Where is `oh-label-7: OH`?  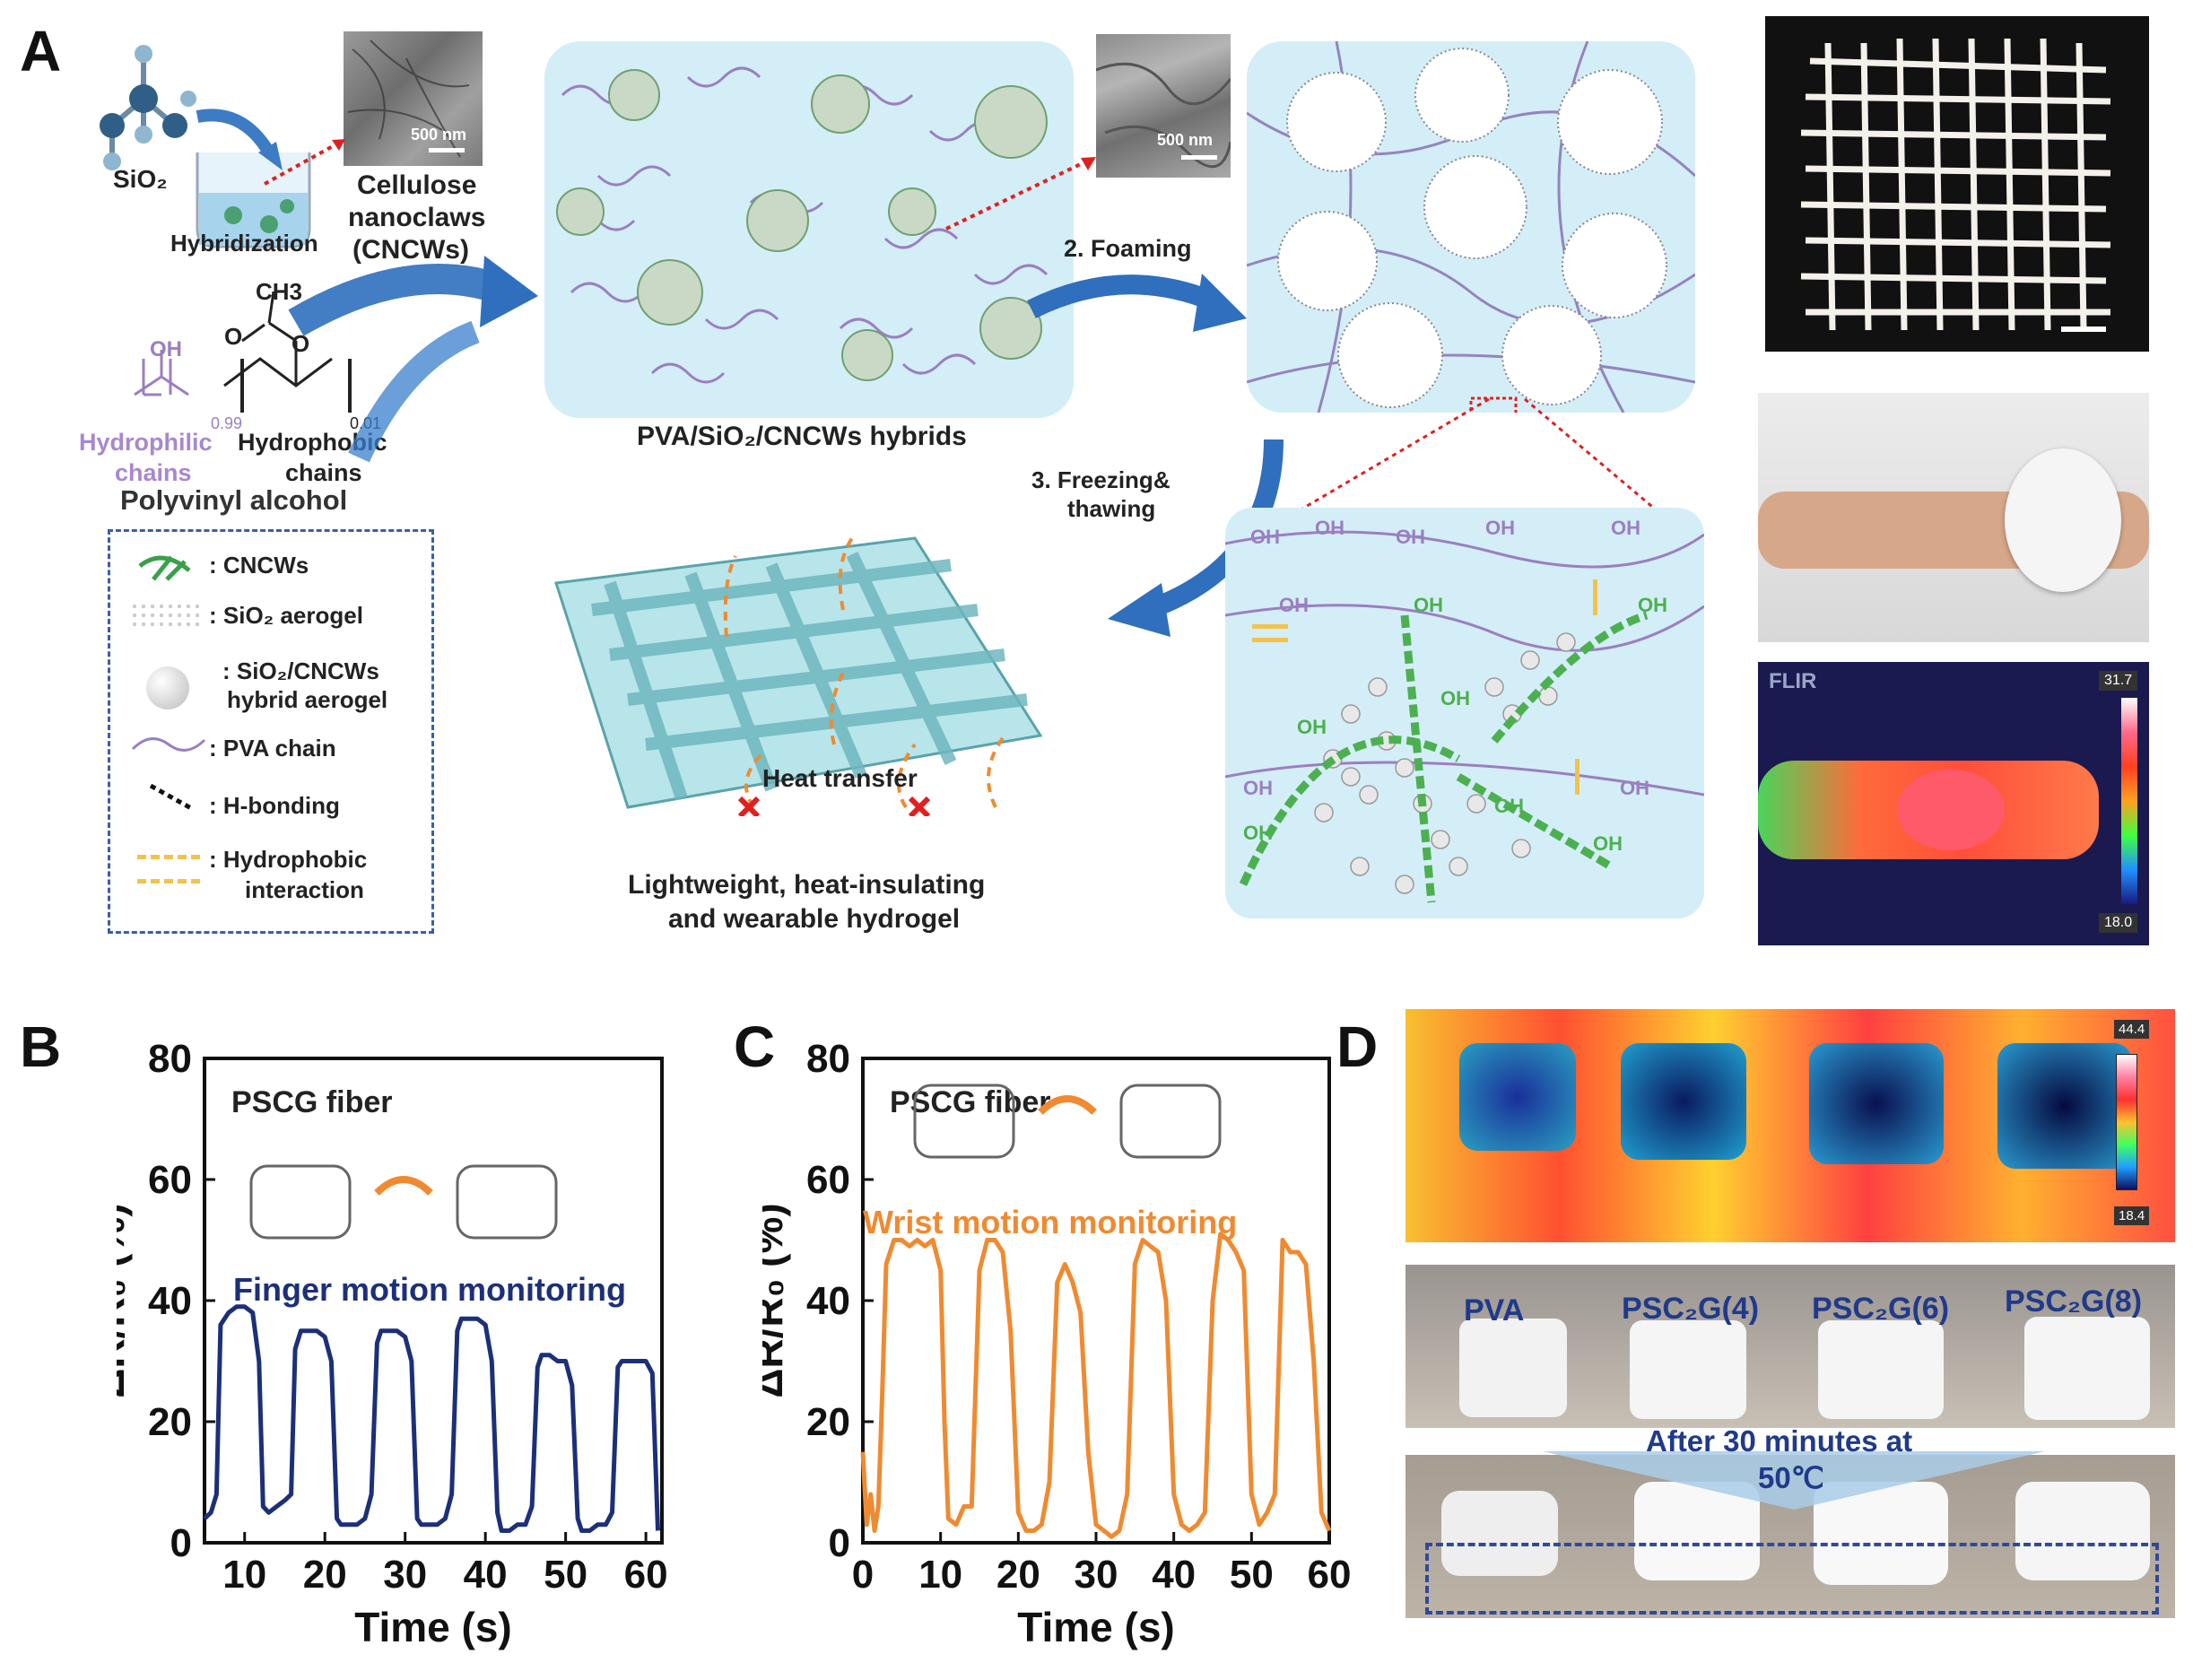
oh-label-7: OH is located at coordinates (1428, 605).